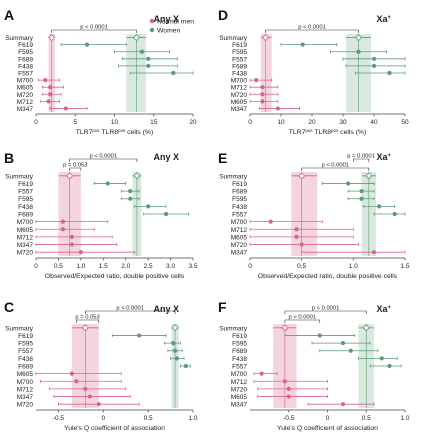  Describe the element at coordinates (223, 15) in the screenshot. I see `panel-letter: D` at that location.